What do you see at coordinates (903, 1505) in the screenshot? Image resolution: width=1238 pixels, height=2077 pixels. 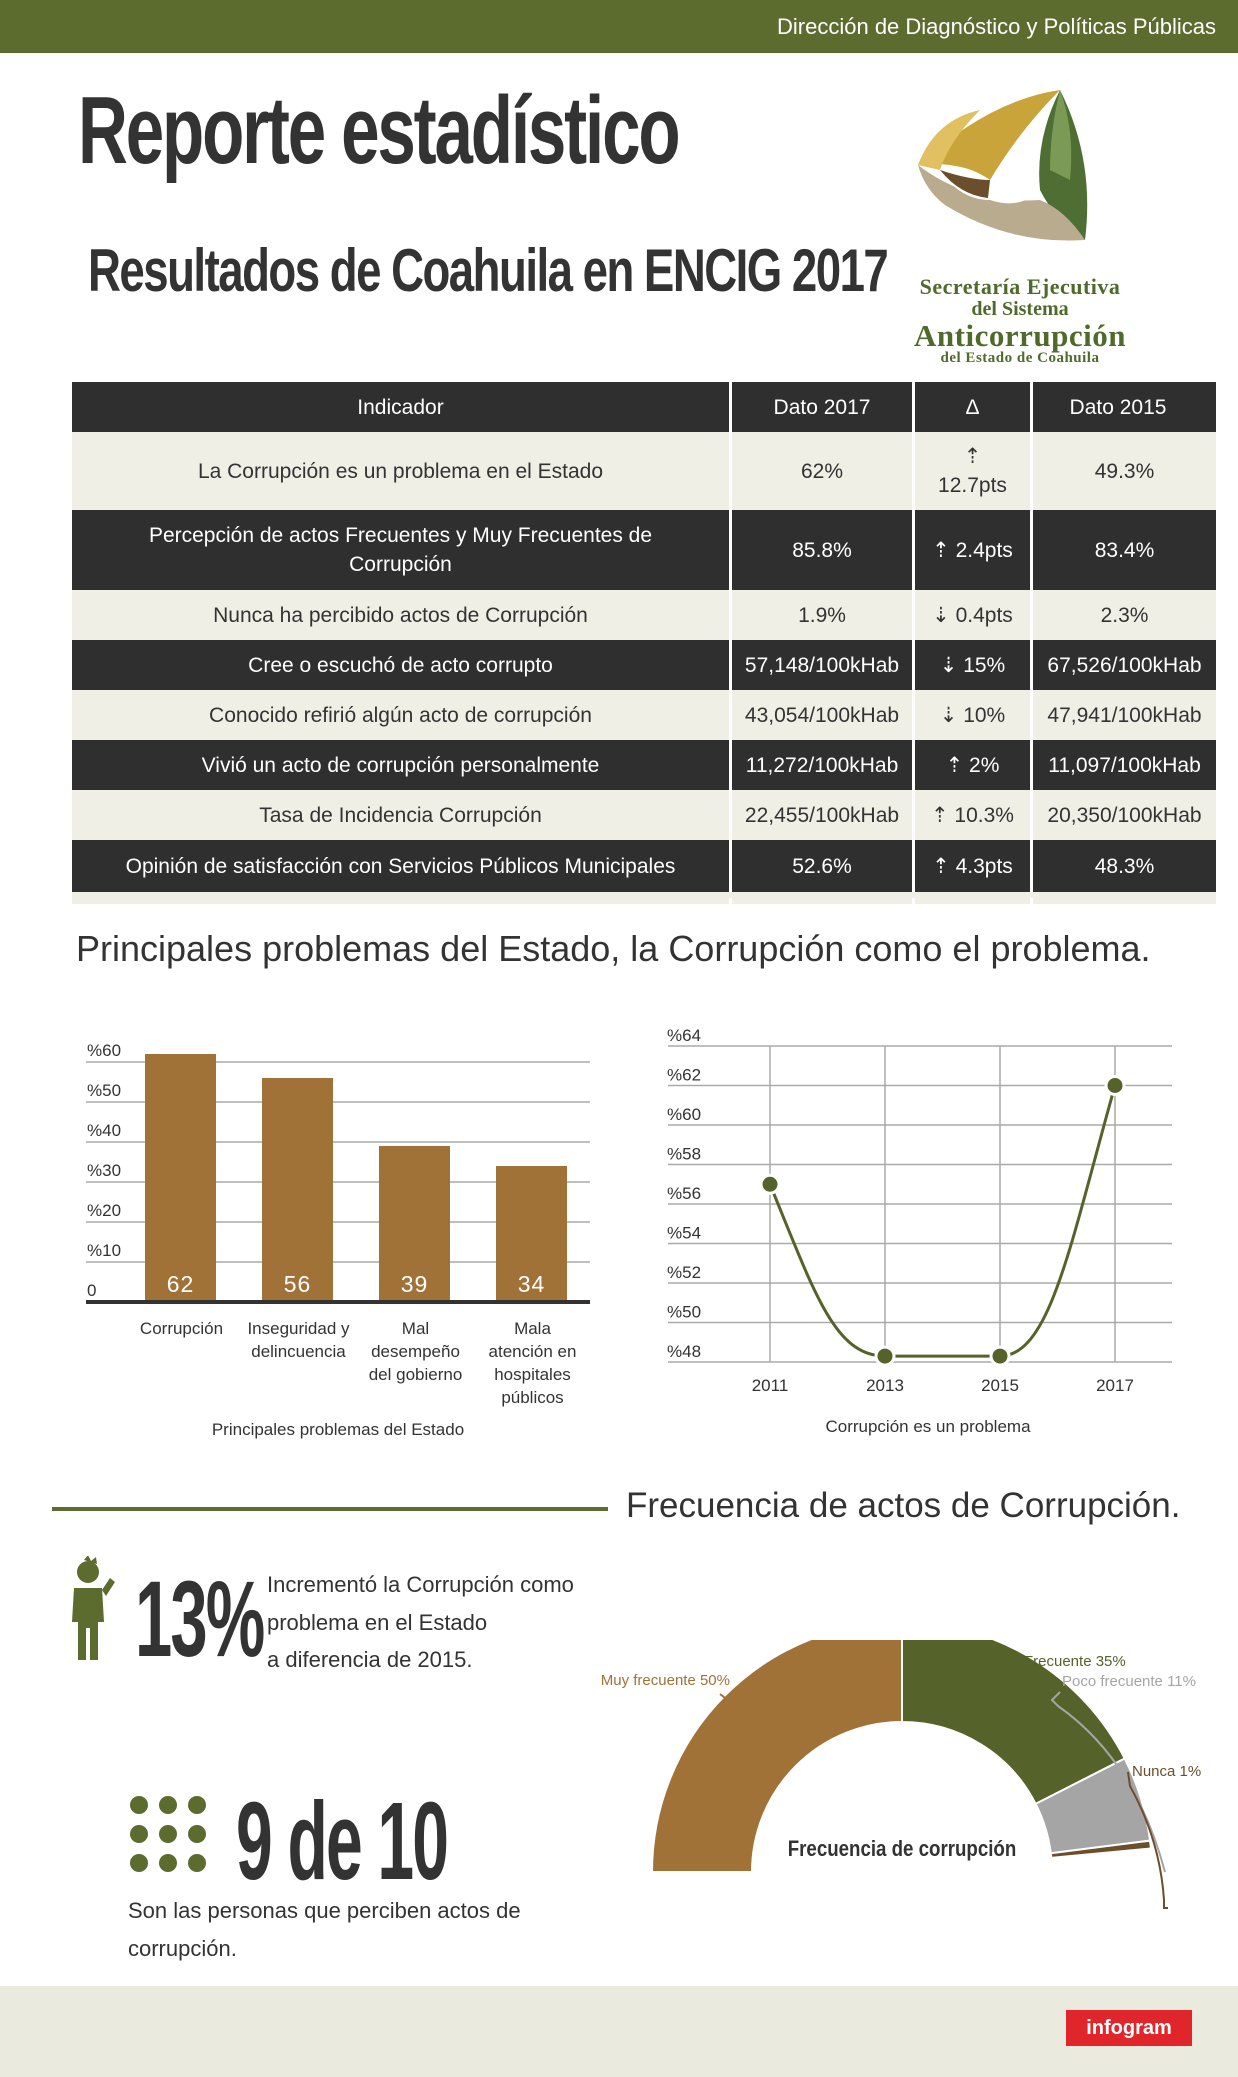 I see `section-title-frequency: Frecuencia de actos de Corrupción.` at bounding box center [903, 1505].